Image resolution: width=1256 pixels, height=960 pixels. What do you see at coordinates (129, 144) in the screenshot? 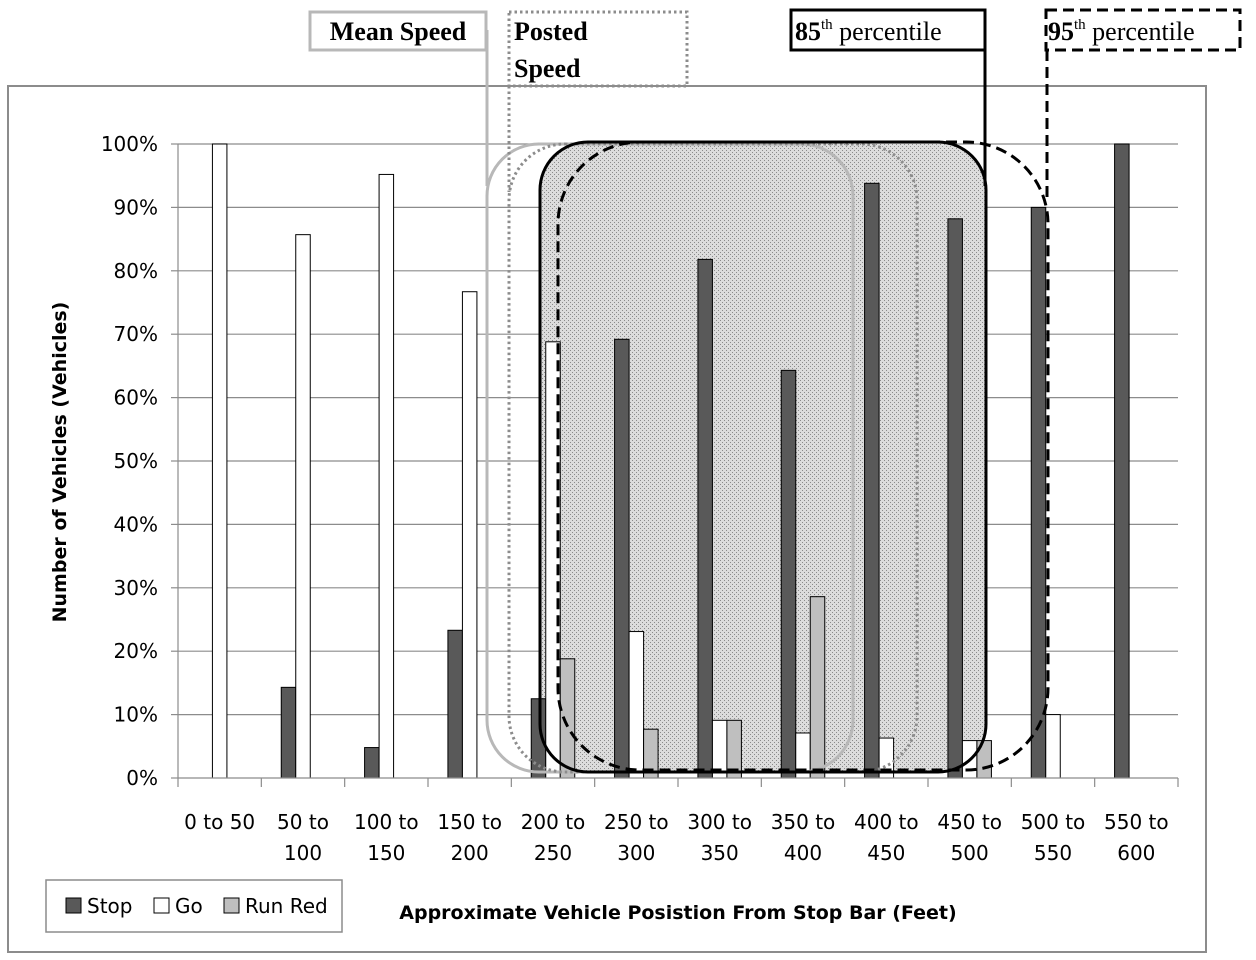
I see `y-tick-label: 100%` at bounding box center [129, 144].